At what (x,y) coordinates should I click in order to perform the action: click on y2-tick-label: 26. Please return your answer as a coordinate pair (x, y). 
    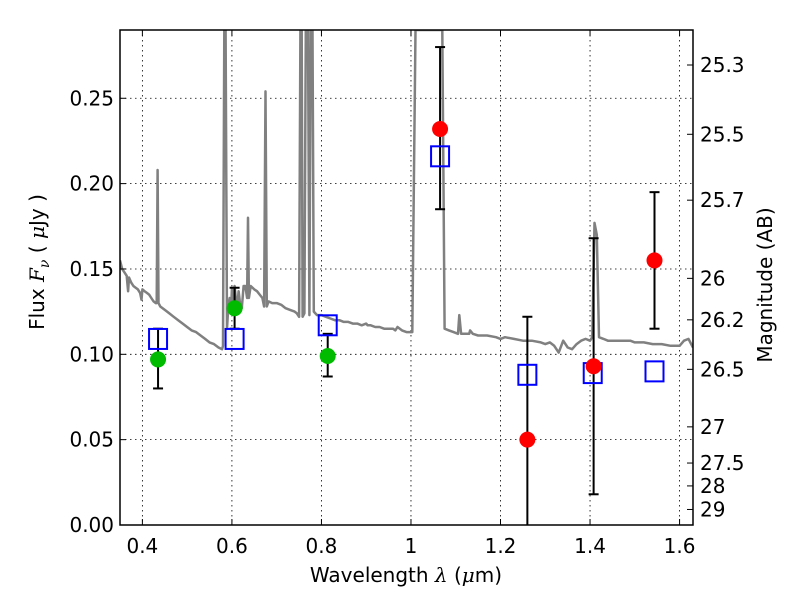
    Looking at the image, I should click on (712, 278).